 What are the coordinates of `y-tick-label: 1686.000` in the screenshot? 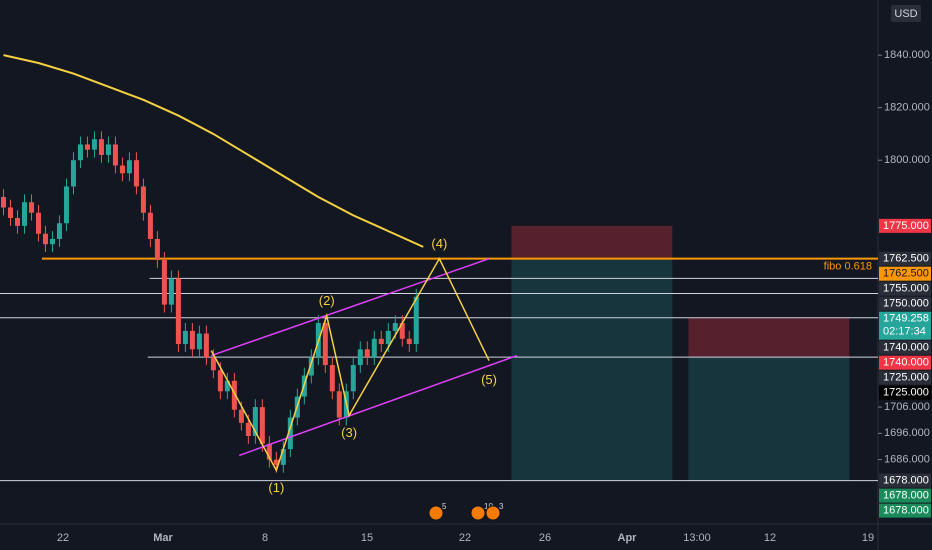 It's located at (907, 460).